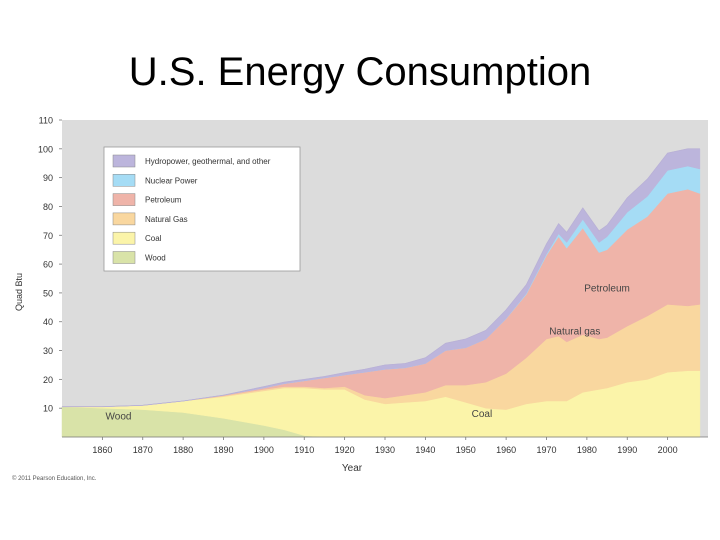 The height and width of the screenshot is (540, 720). Describe the element at coordinates (223, 450) in the screenshot. I see `x-tick-label: 1890` at that location.